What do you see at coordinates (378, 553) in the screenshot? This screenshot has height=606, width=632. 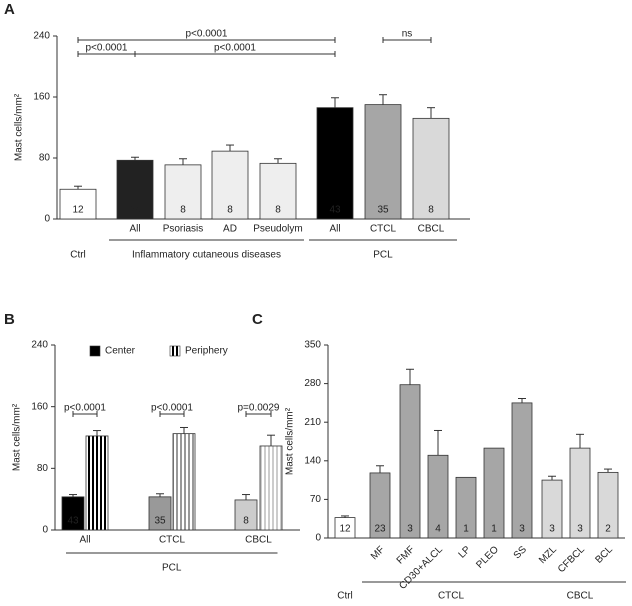 I see `x-tick-label: MF` at bounding box center [378, 553].